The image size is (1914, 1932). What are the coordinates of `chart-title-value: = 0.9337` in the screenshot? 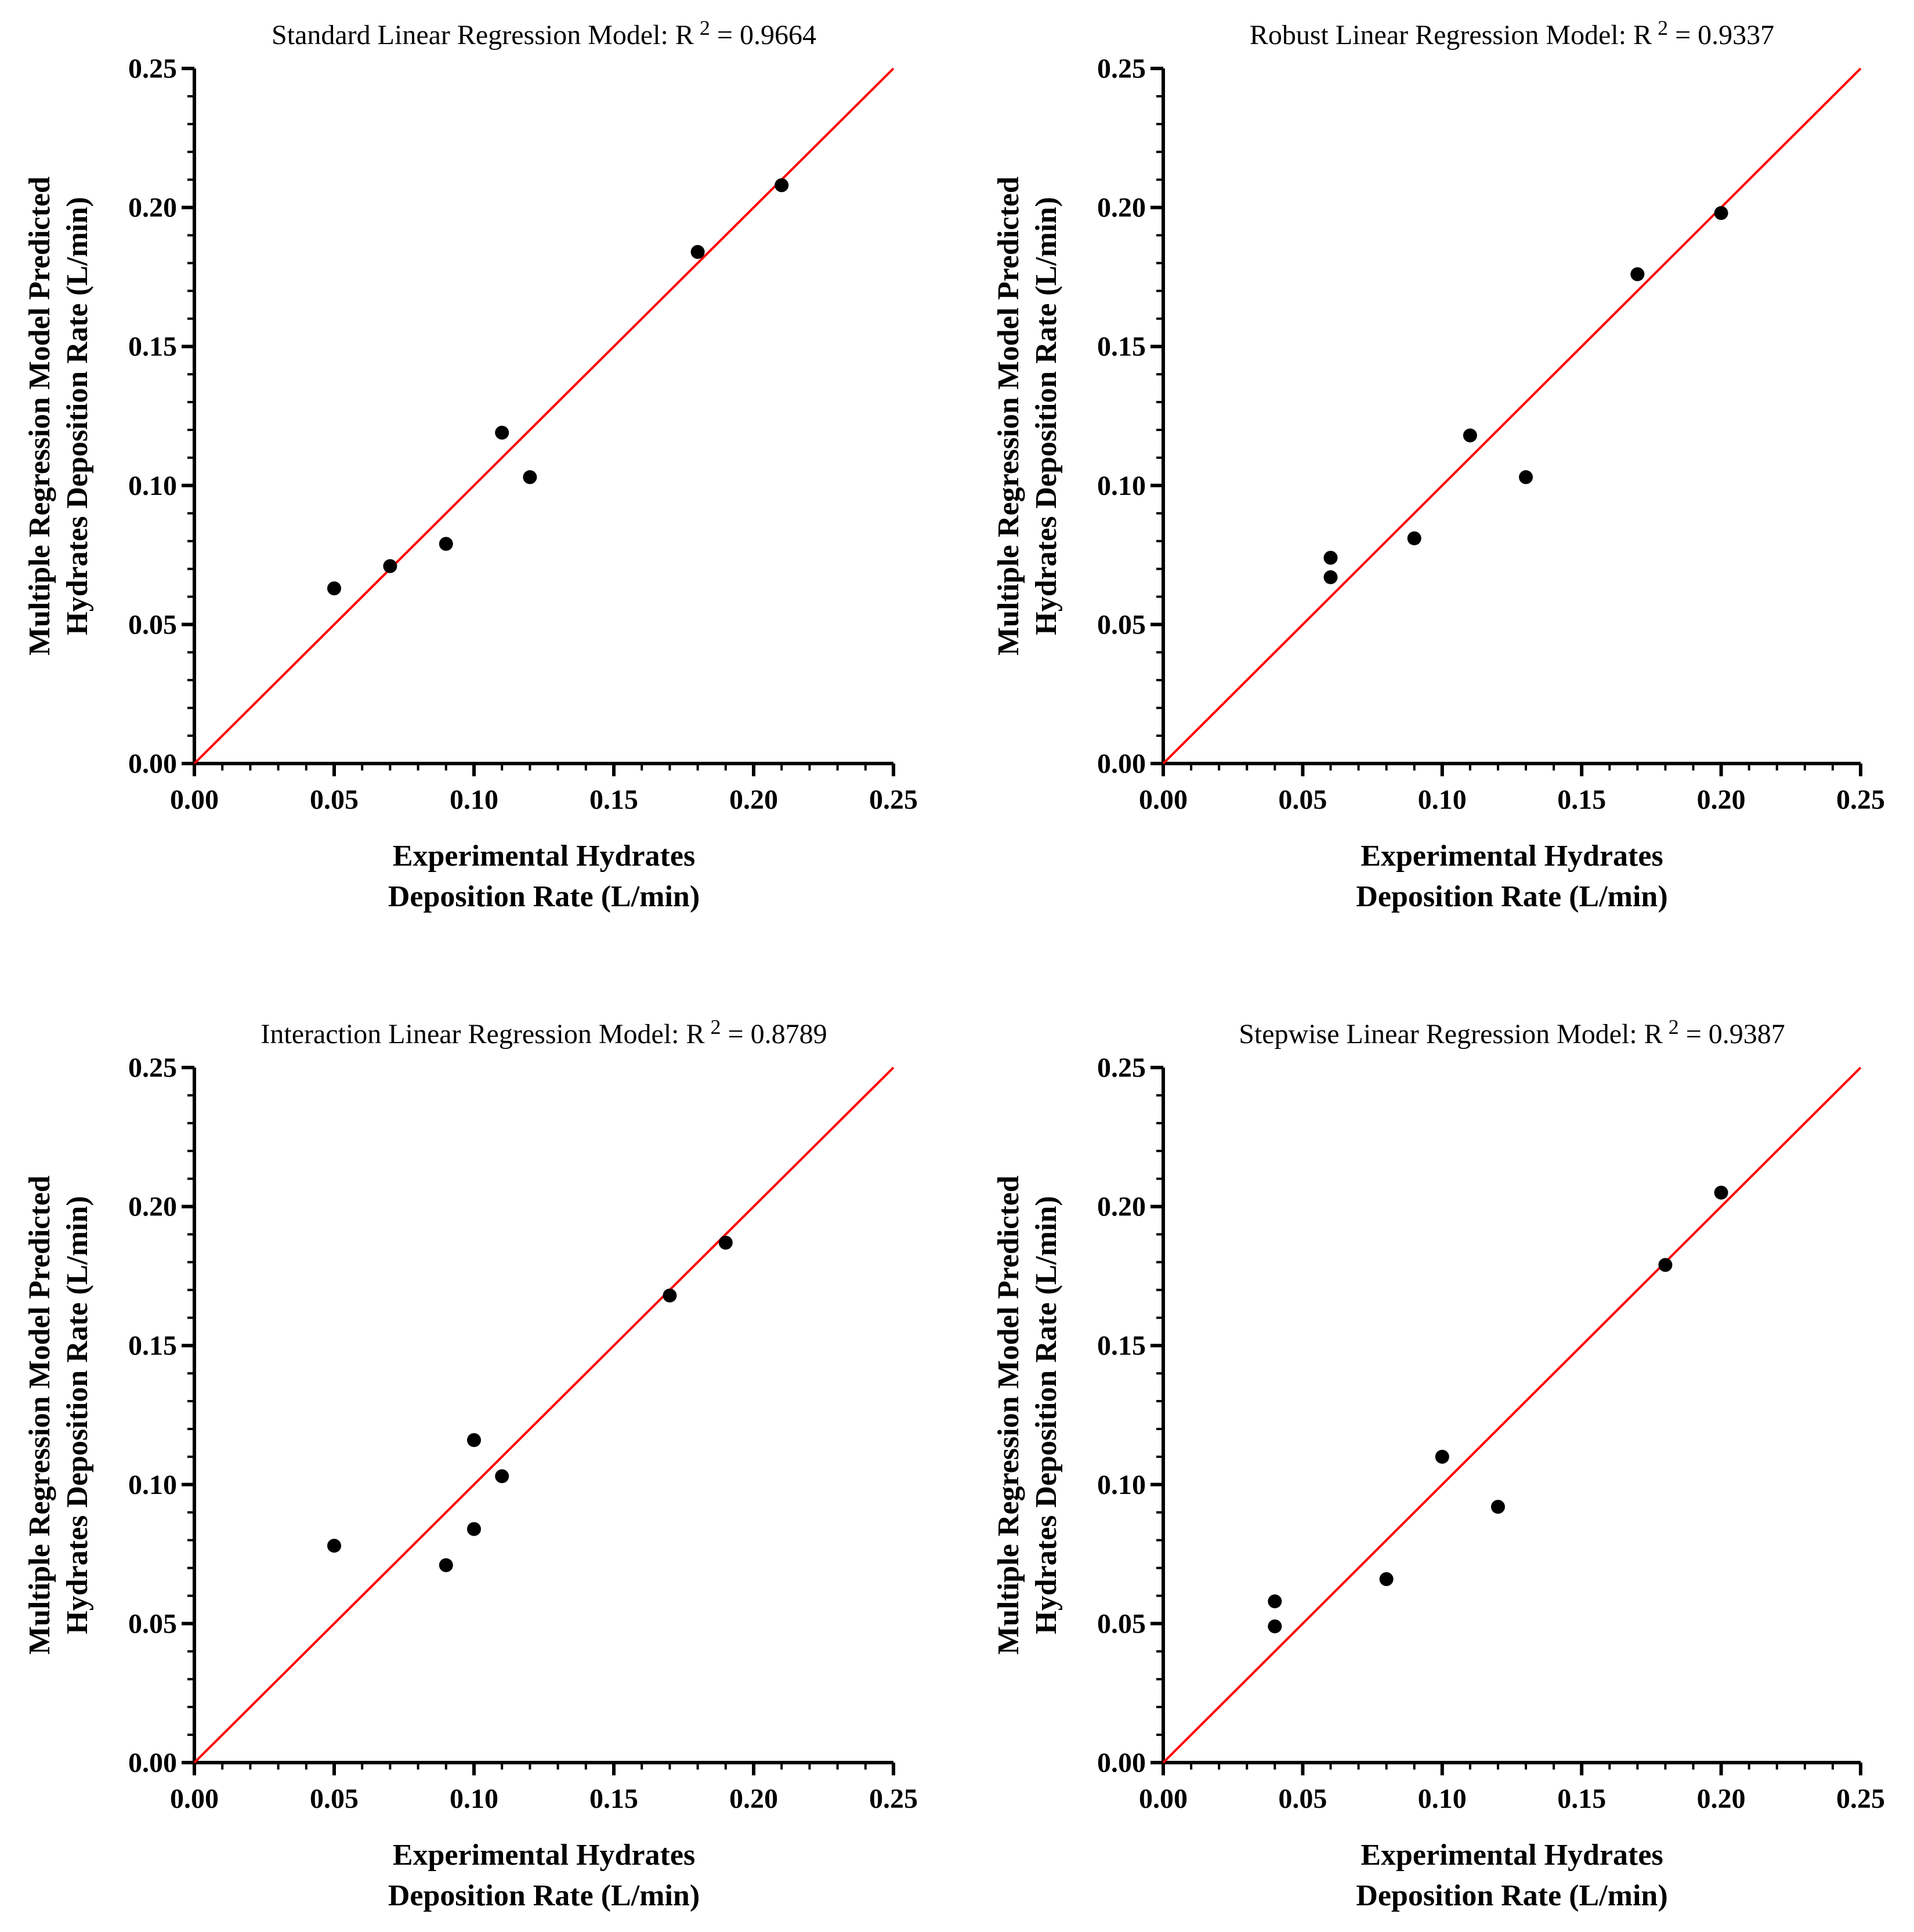 It's located at (1721, 35).